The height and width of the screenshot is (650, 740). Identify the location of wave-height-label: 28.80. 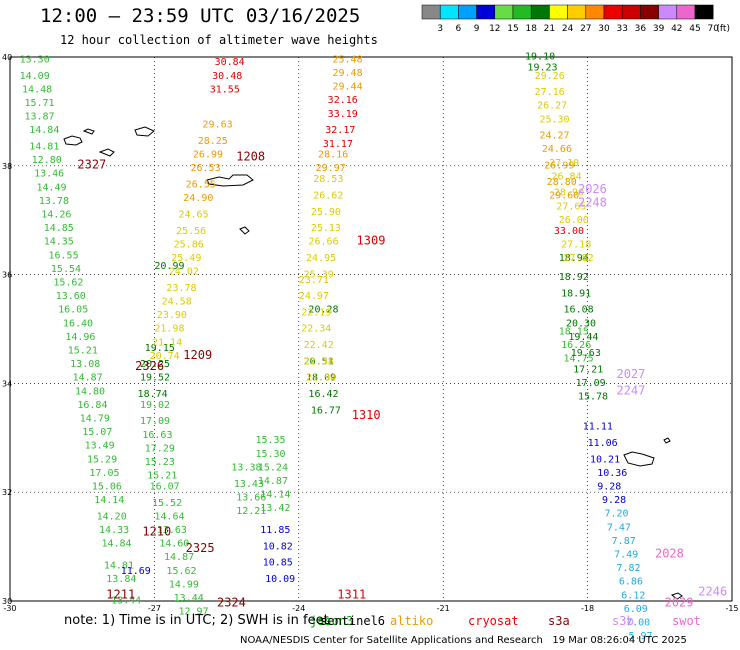
(562, 182).